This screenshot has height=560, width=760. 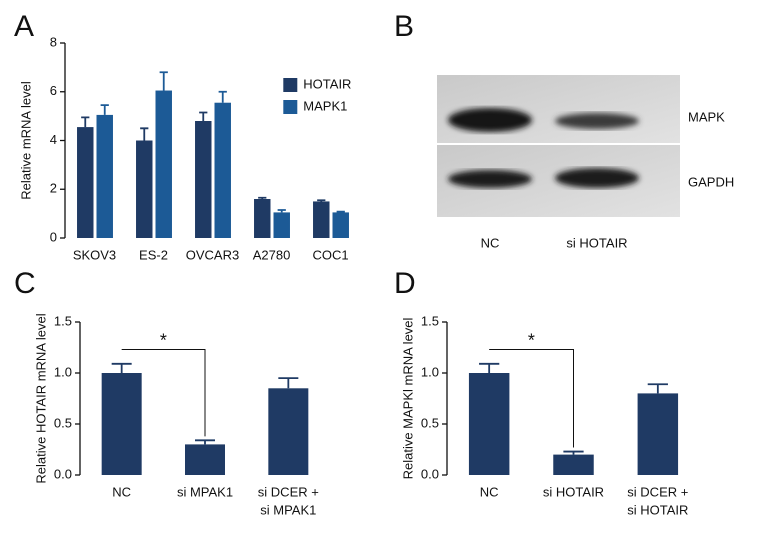 What do you see at coordinates (53, 236) in the screenshot?
I see `y-tick-label: 0` at bounding box center [53, 236].